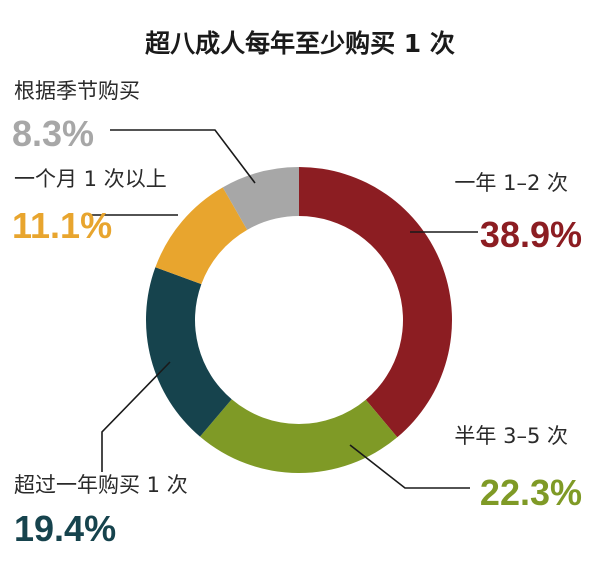 The height and width of the screenshot is (561, 600). I want to click on slice-1-2-per-year, so click(376, 302).